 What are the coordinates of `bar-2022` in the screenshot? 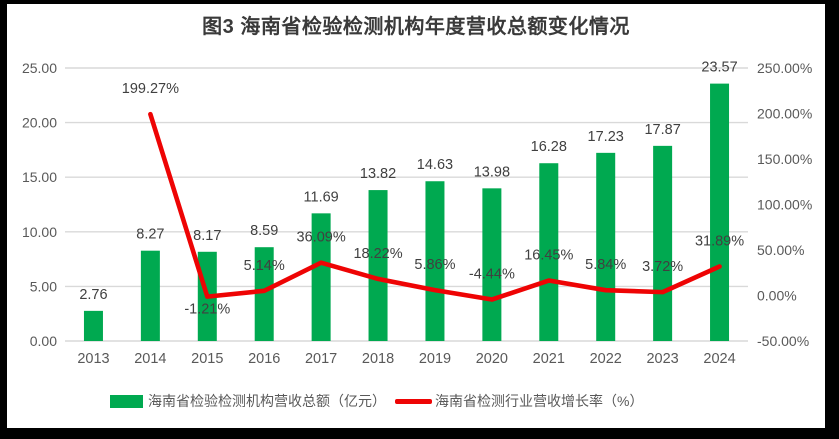 It's located at (606, 246).